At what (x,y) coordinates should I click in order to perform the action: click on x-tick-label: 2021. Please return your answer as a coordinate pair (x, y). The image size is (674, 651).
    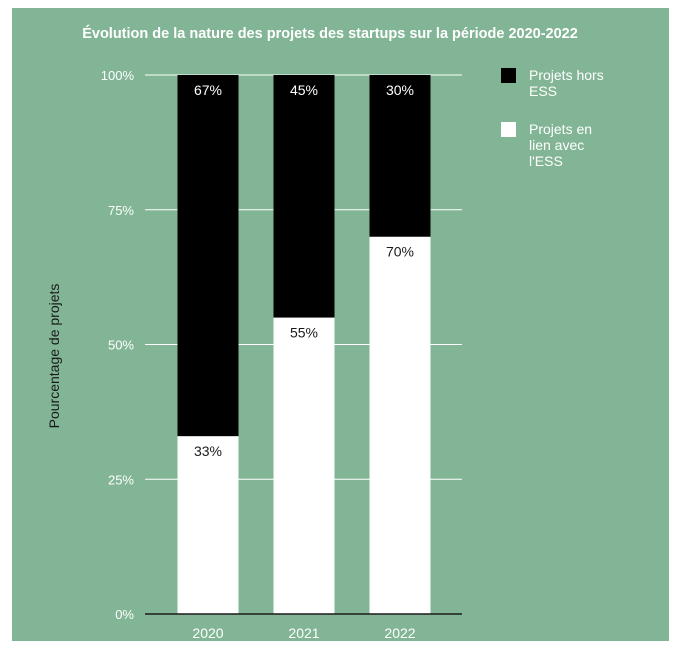
    Looking at the image, I should click on (303, 633).